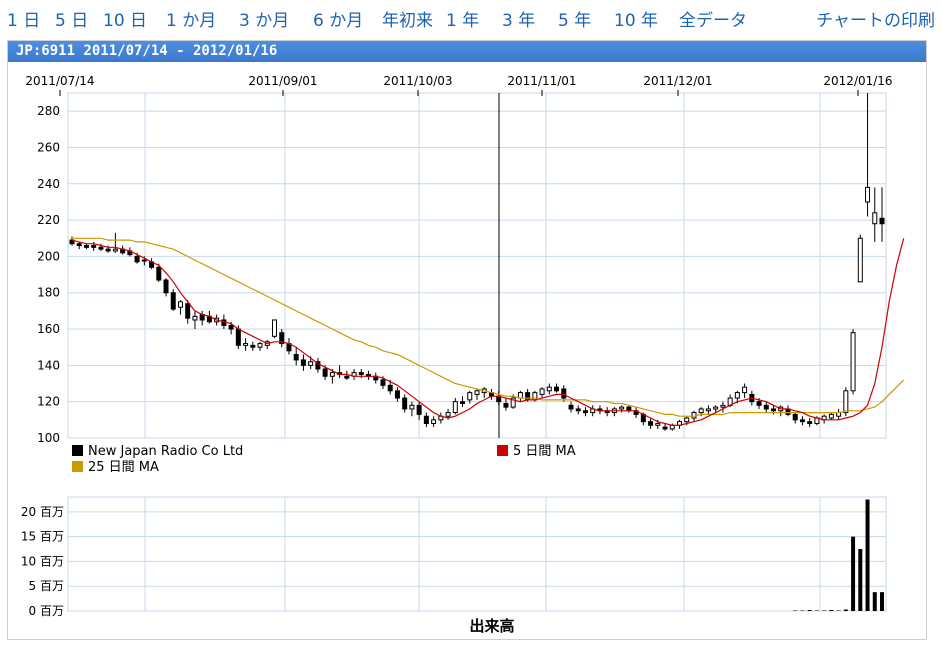 The width and height of the screenshot is (941, 645). What do you see at coordinates (46, 611) in the screenshot?
I see `volume-tick-label: 0 百万` at bounding box center [46, 611].